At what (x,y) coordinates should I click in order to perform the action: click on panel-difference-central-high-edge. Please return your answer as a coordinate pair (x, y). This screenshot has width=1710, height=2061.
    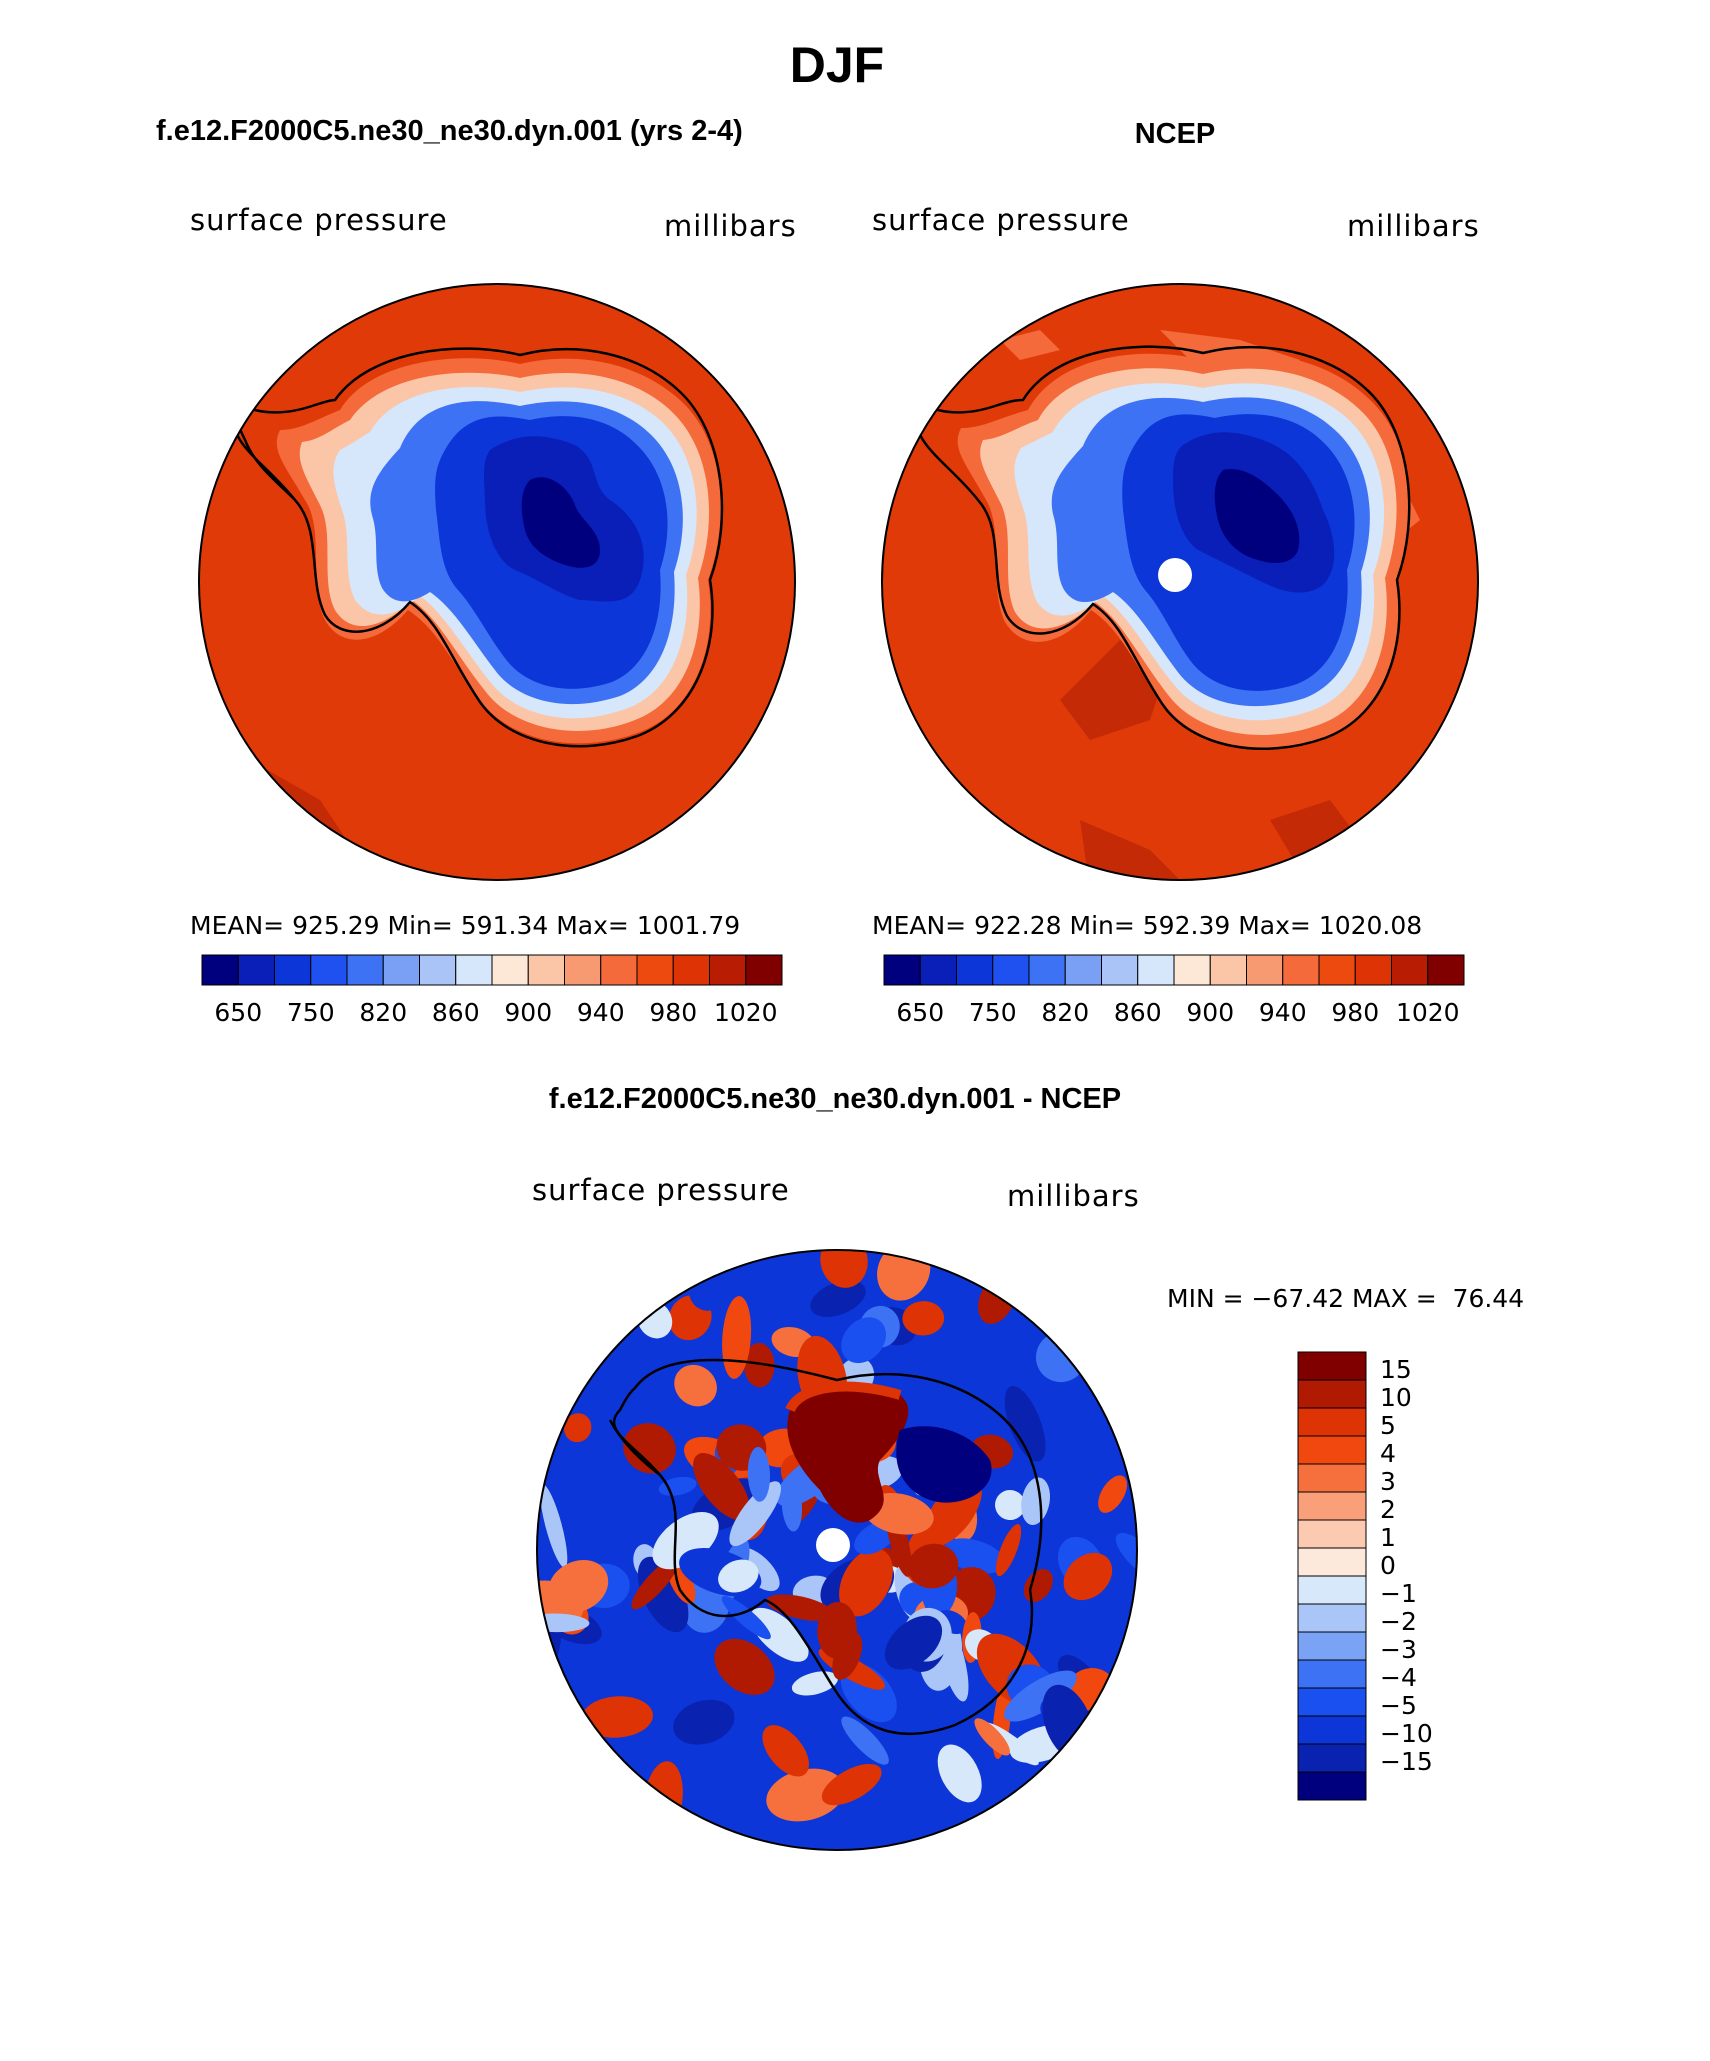
    Looking at the image, I should click on (843, 1397).